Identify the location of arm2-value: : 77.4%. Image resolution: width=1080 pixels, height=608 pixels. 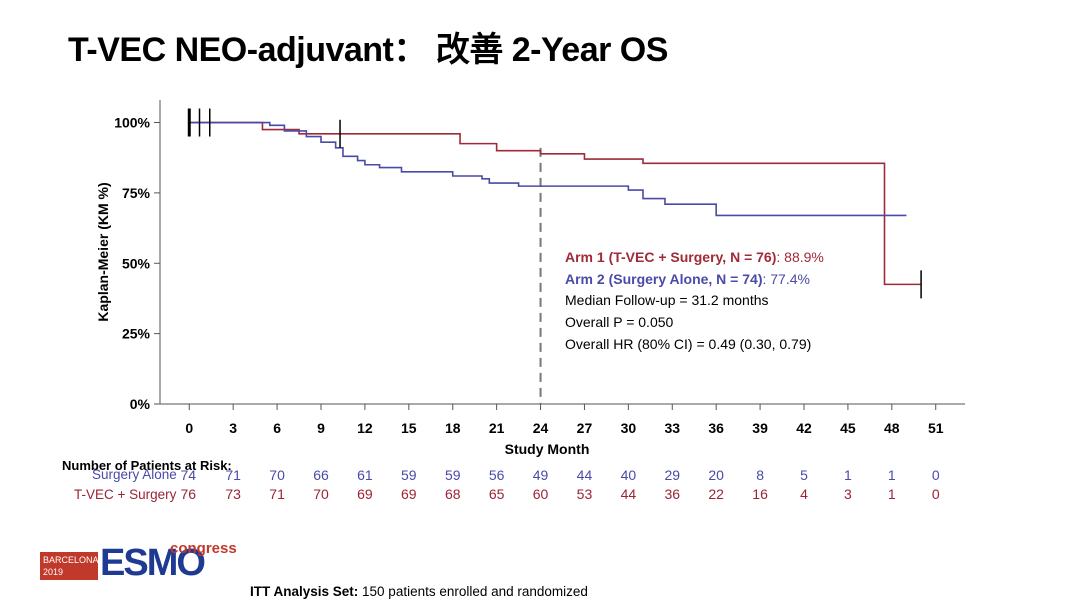
(785, 279).